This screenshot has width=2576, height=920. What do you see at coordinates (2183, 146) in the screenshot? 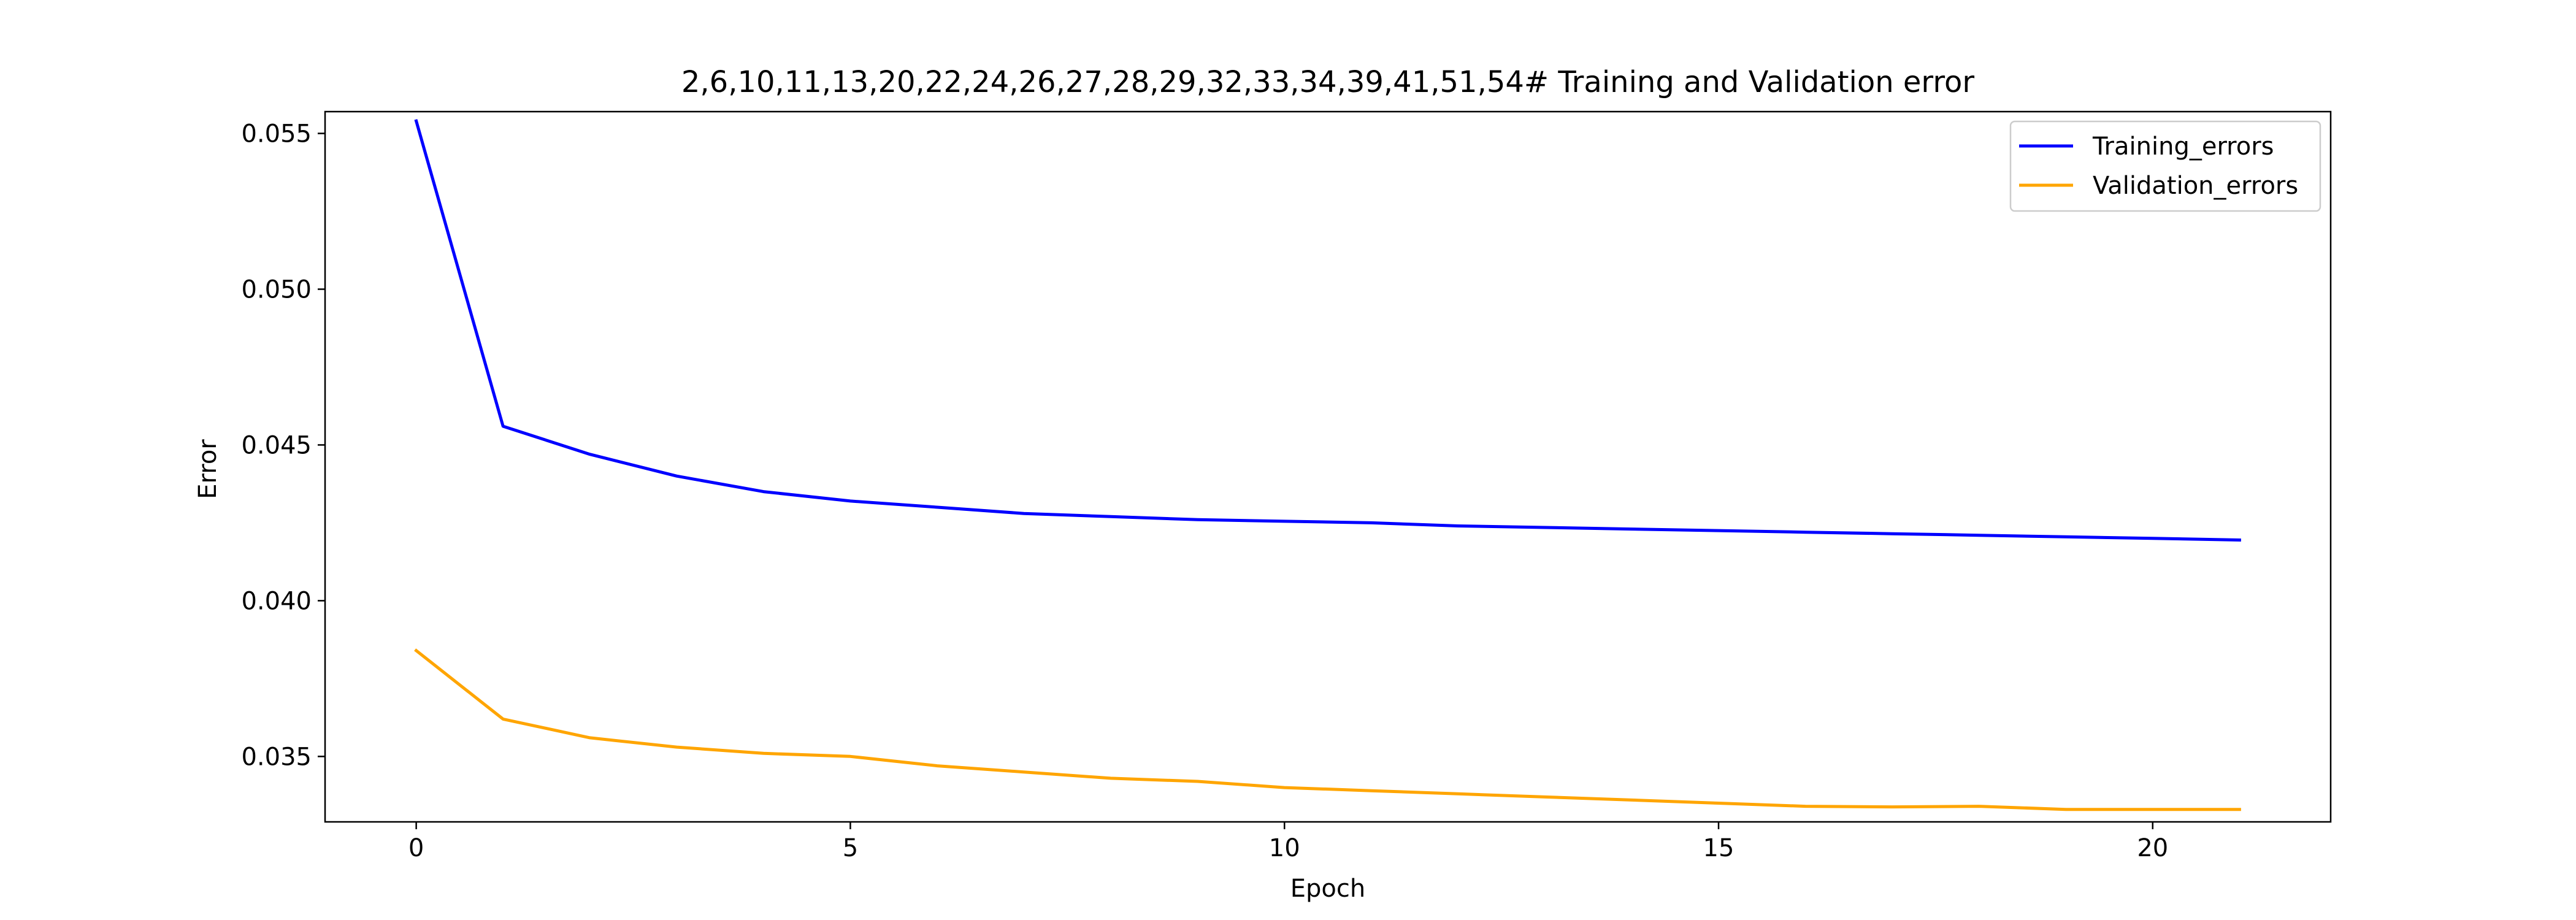
I see `legend-label: Training_errors` at bounding box center [2183, 146].